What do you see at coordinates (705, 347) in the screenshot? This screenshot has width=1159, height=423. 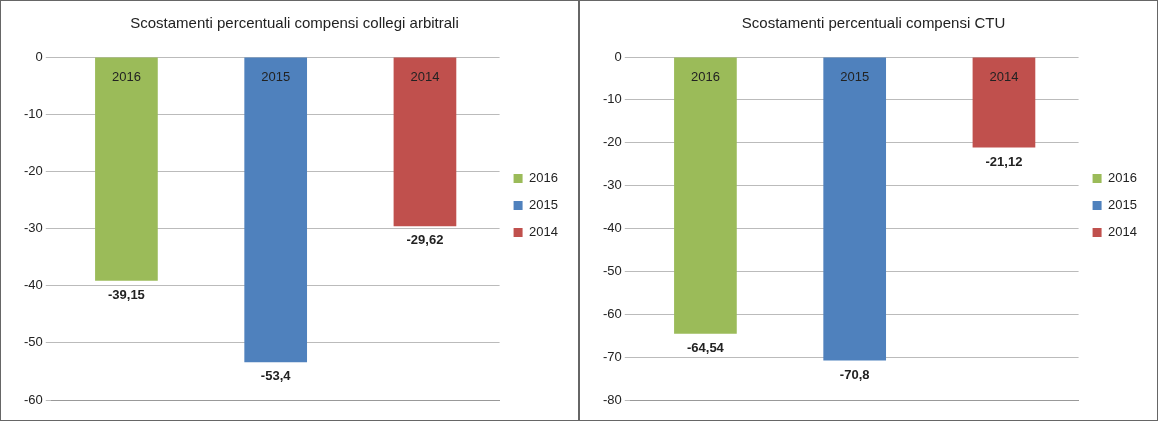 I see `data-label: -64,54` at bounding box center [705, 347].